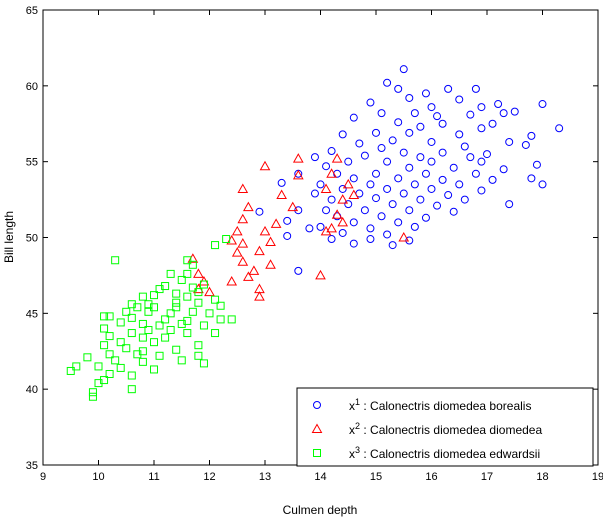  I want to click on x-axis-label: Culmen depth, so click(320, 510).